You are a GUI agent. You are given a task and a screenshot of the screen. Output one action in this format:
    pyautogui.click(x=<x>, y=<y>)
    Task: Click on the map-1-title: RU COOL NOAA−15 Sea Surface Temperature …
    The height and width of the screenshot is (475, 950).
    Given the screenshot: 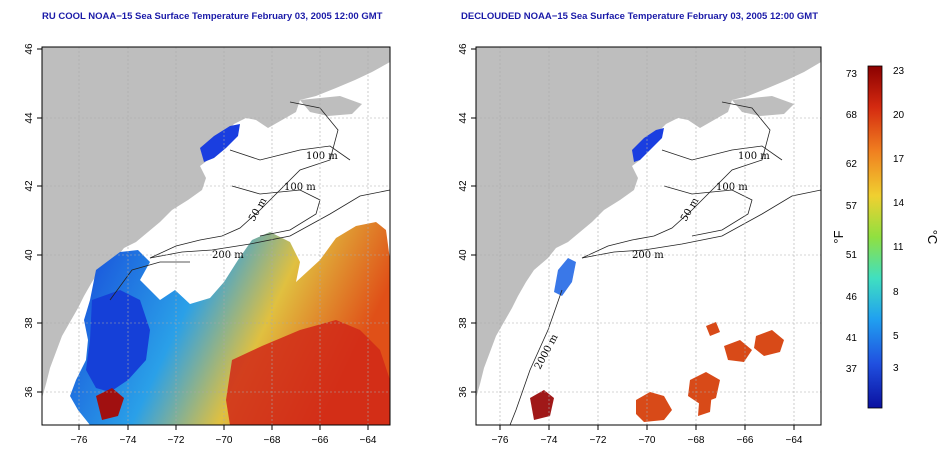 What is the action you would take?
    pyautogui.click(x=212, y=16)
    